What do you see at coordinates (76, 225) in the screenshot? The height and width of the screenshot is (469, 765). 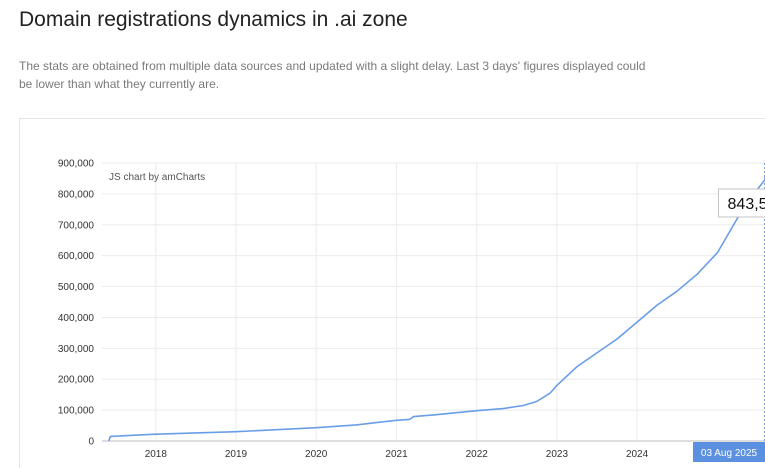 I see `y-tick-label: 700,000` at bounding box center [76, 225].